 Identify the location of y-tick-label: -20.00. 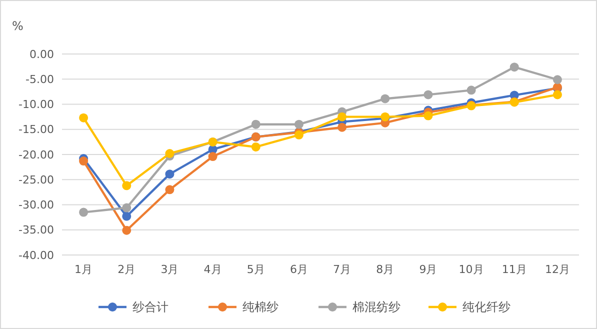
(36, 155).